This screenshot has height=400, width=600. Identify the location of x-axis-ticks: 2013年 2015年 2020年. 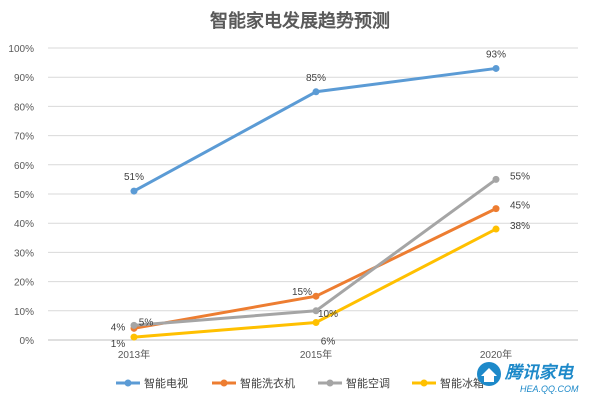
(315, 354).